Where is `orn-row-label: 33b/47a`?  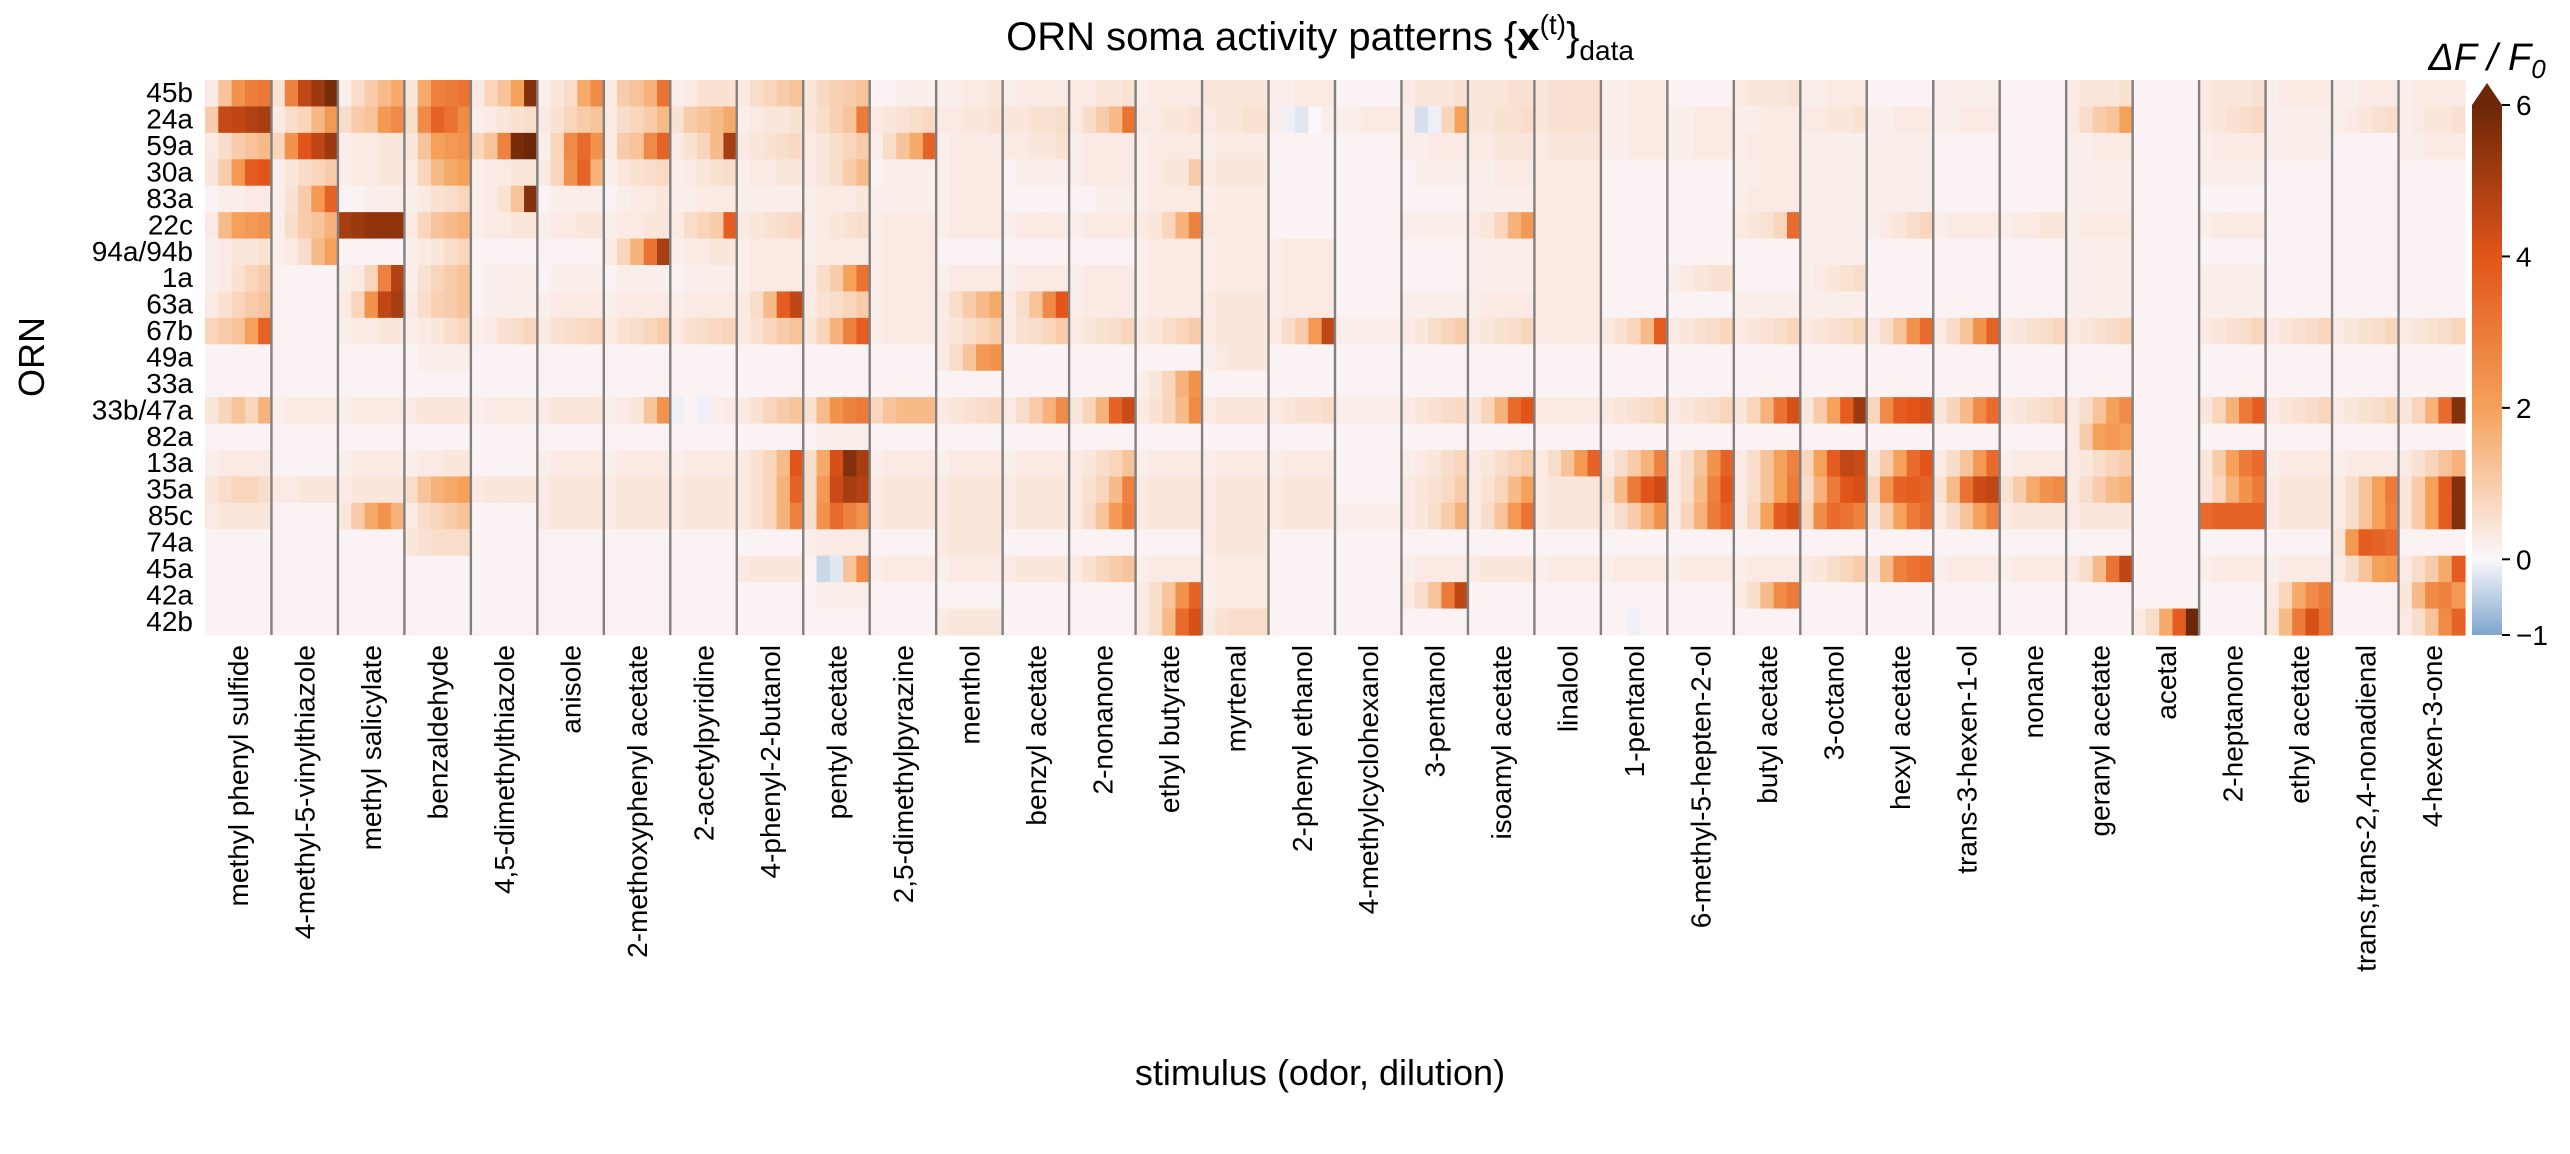
orn-row-label: 33b/47a is located at coordinates (143, 409).